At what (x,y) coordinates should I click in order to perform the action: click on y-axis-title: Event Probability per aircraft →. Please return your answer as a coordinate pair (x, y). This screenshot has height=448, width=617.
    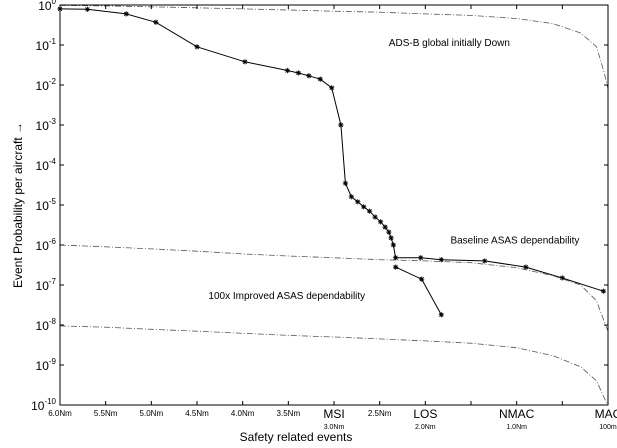
    Looking at the image, I should click on (18, 205).